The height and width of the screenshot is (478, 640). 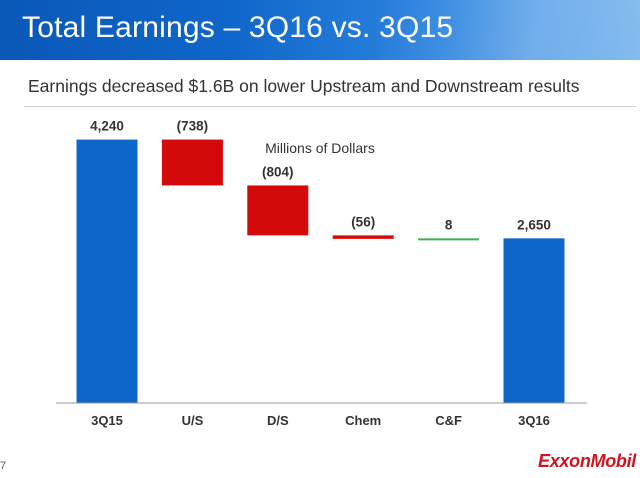 I want to click on bar-3q16, so click(x=534, y=320).